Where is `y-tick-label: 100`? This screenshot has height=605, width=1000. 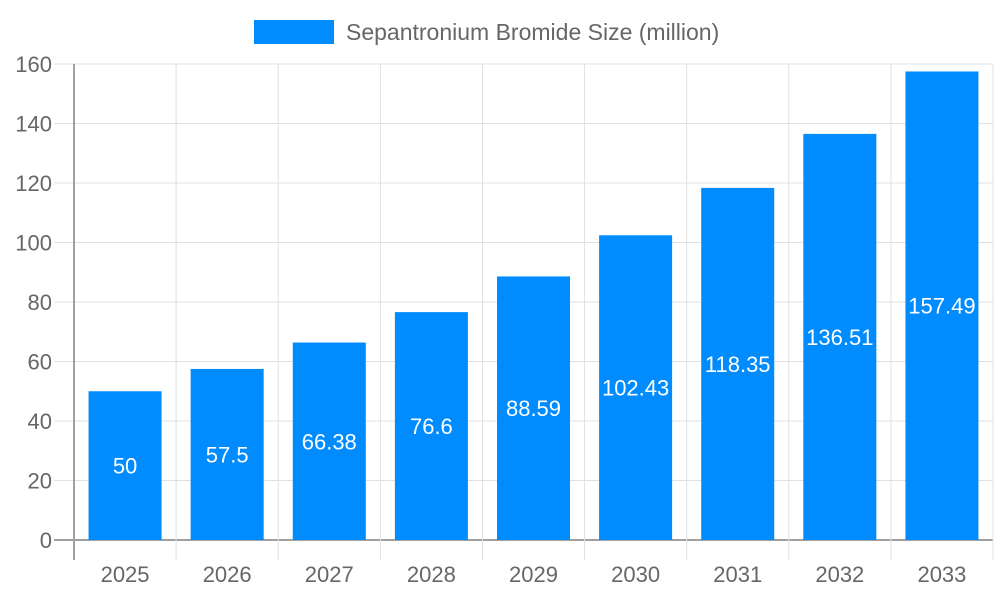
y-tick-label: 100 is located at coordinates (33, 243).